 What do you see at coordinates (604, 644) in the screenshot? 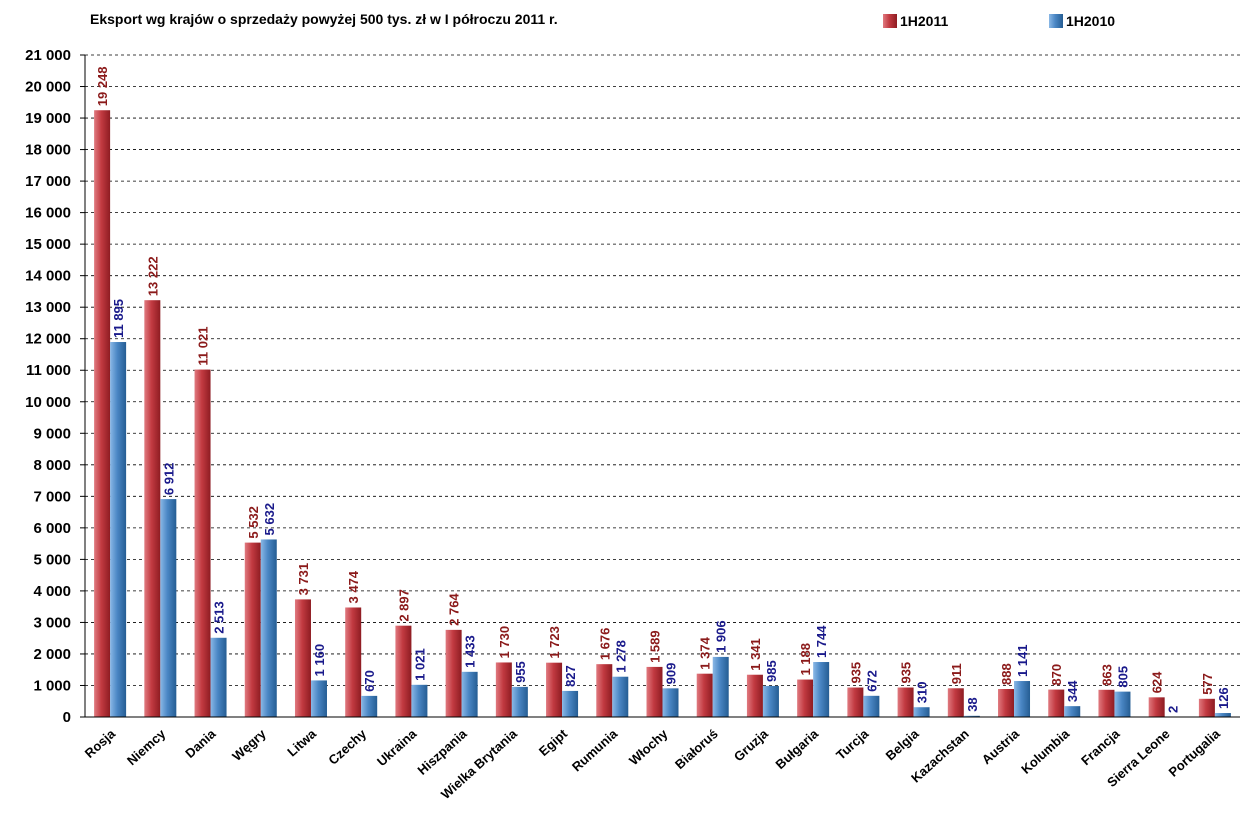
I see `data-label-1h2011: 1 676` at bounding box center [604, 644].